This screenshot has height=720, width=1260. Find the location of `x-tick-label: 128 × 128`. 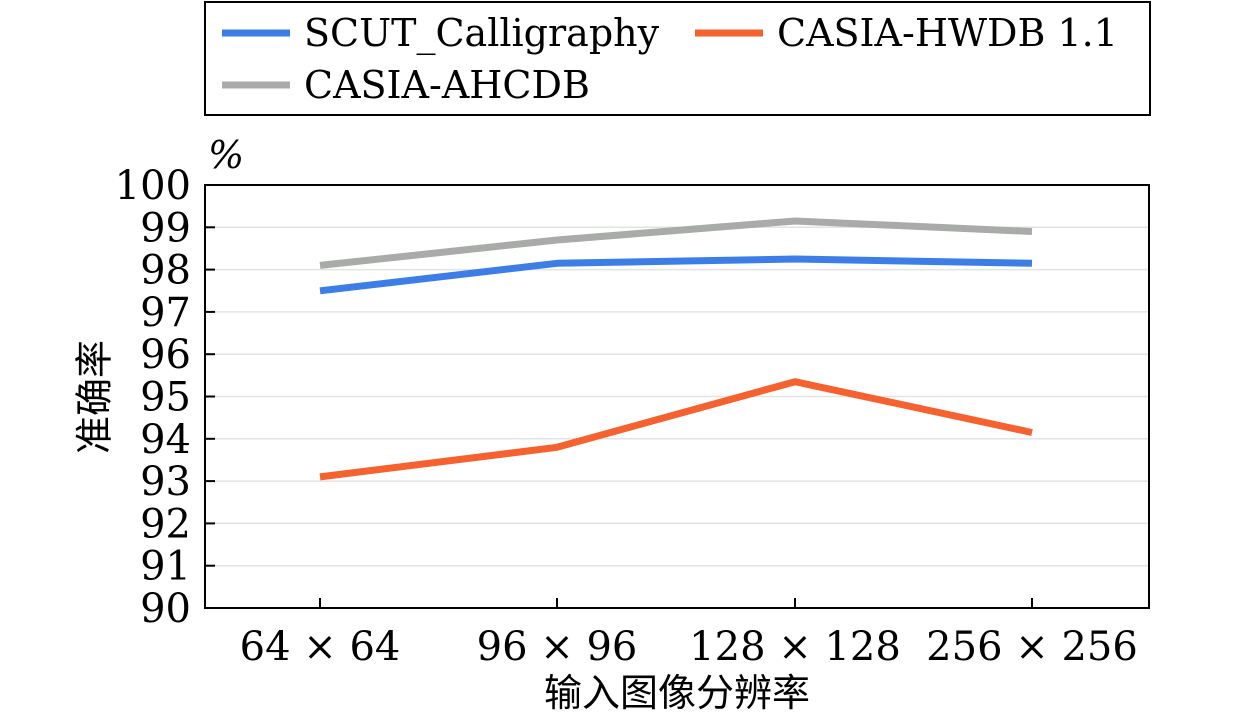

x-tick-label: 128 × 128 is located at coordinates (795, 647).